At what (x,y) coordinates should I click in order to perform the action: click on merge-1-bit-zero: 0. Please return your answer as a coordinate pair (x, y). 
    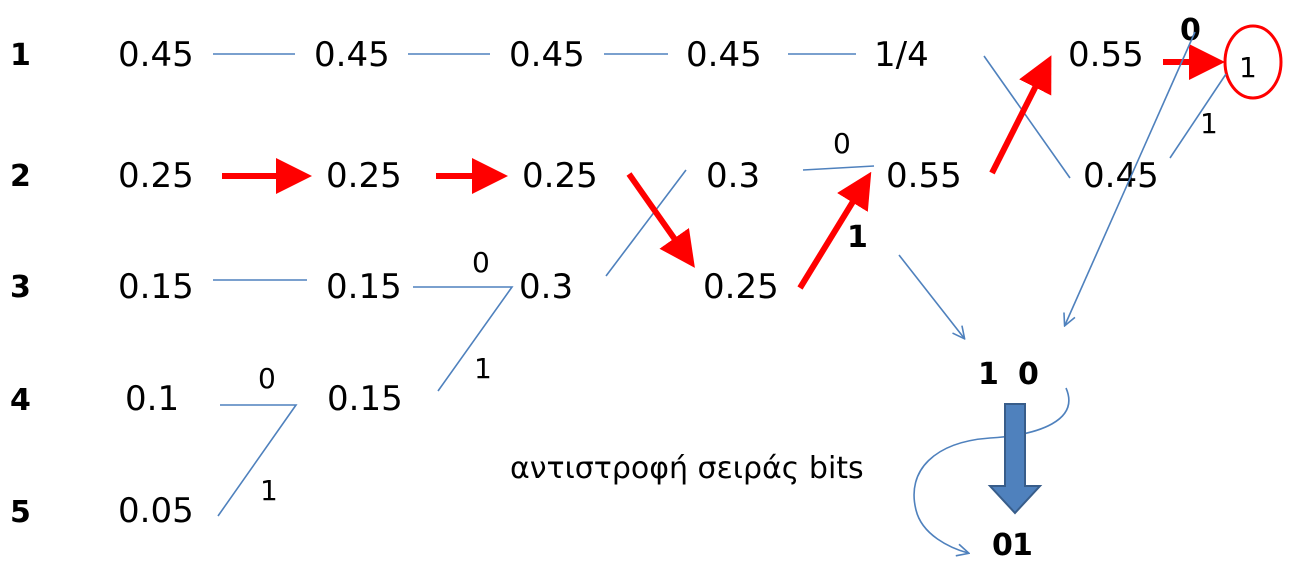
    Looking at the image, I should click on (267, 378).